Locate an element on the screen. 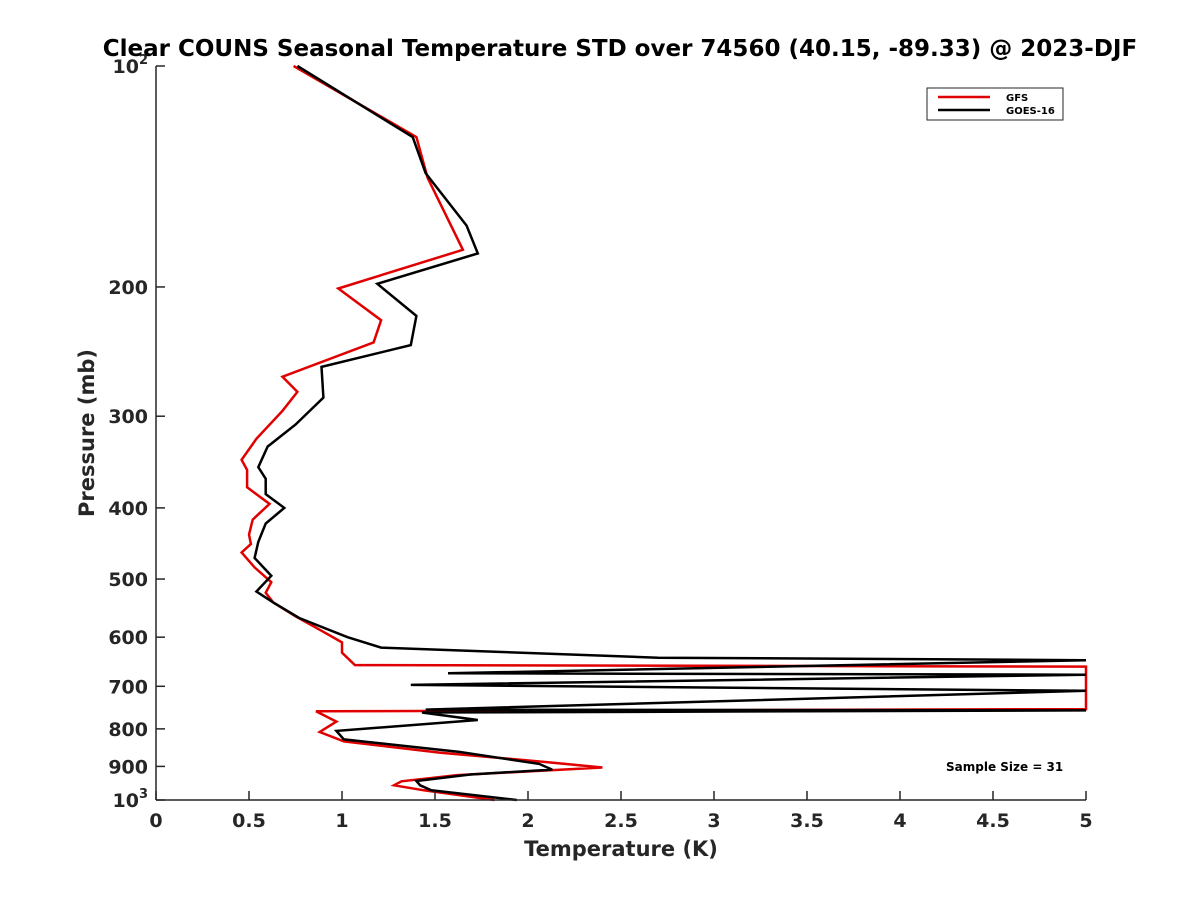 This screenshot has height=900, width=1200. legend-label-gfs: GFS is located at coordinates (1017, 98).